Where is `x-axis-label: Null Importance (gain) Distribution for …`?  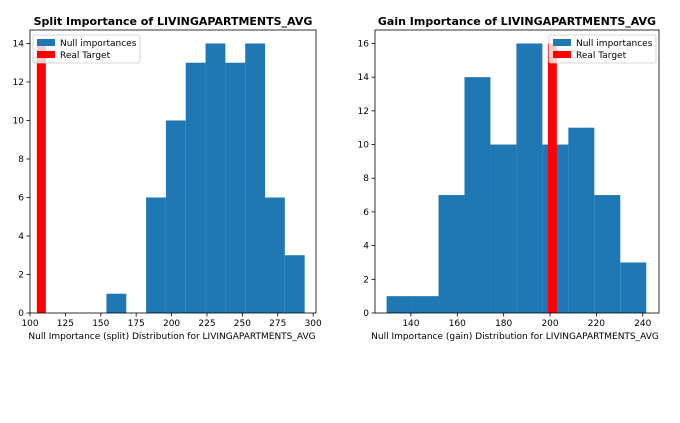
x-axis-label: Null Importance (gain) Distribution for … is located at coordinates (515, 337).